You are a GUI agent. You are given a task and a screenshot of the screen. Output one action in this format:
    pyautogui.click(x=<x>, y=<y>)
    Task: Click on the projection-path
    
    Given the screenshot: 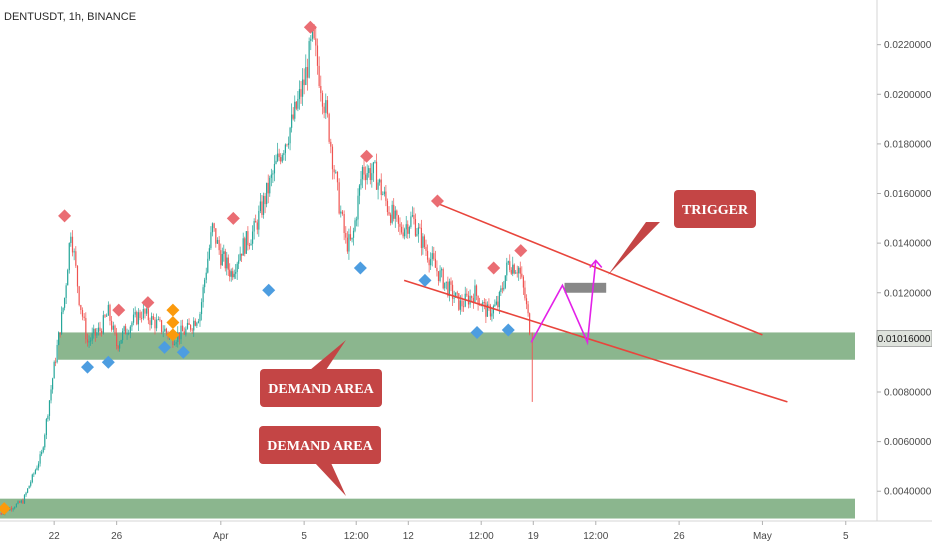 What is the action you would take?
    pyautogui.click(x=563, y=303)
    